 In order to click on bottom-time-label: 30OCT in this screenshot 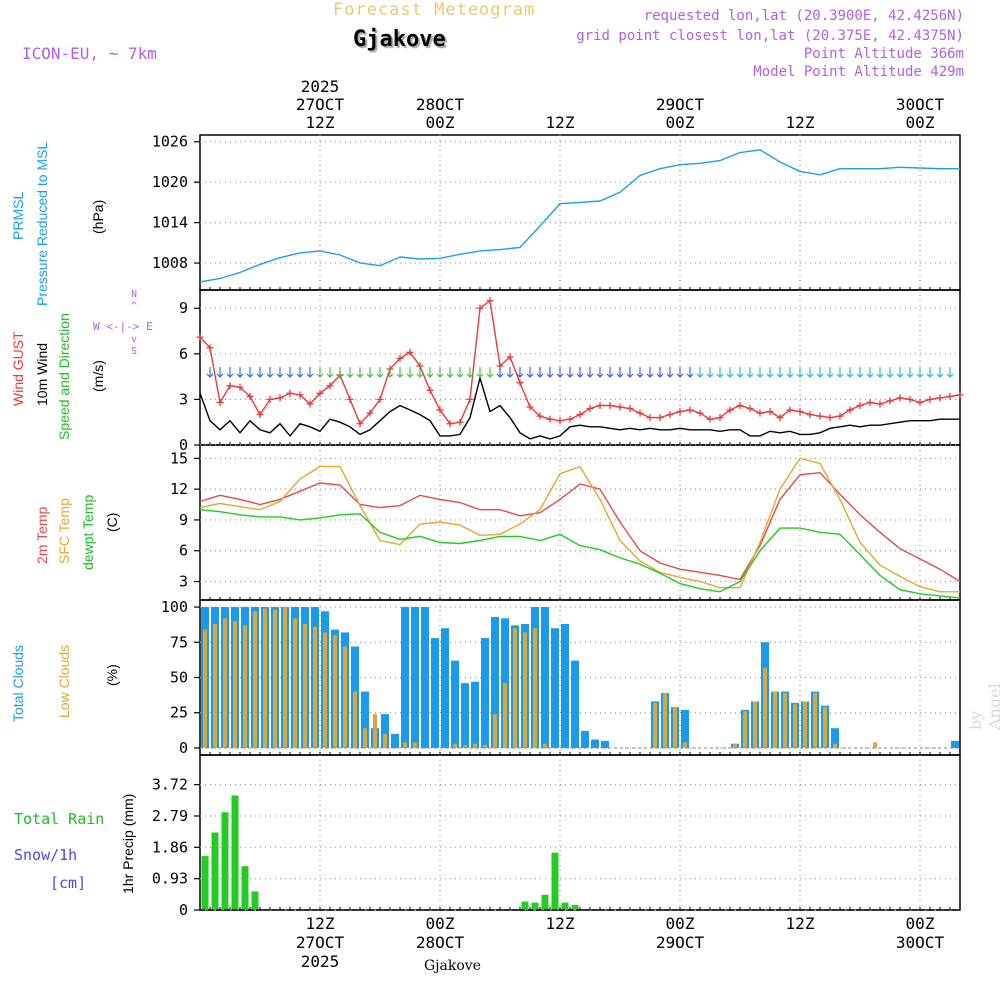, I will do `click(920, 942)`.